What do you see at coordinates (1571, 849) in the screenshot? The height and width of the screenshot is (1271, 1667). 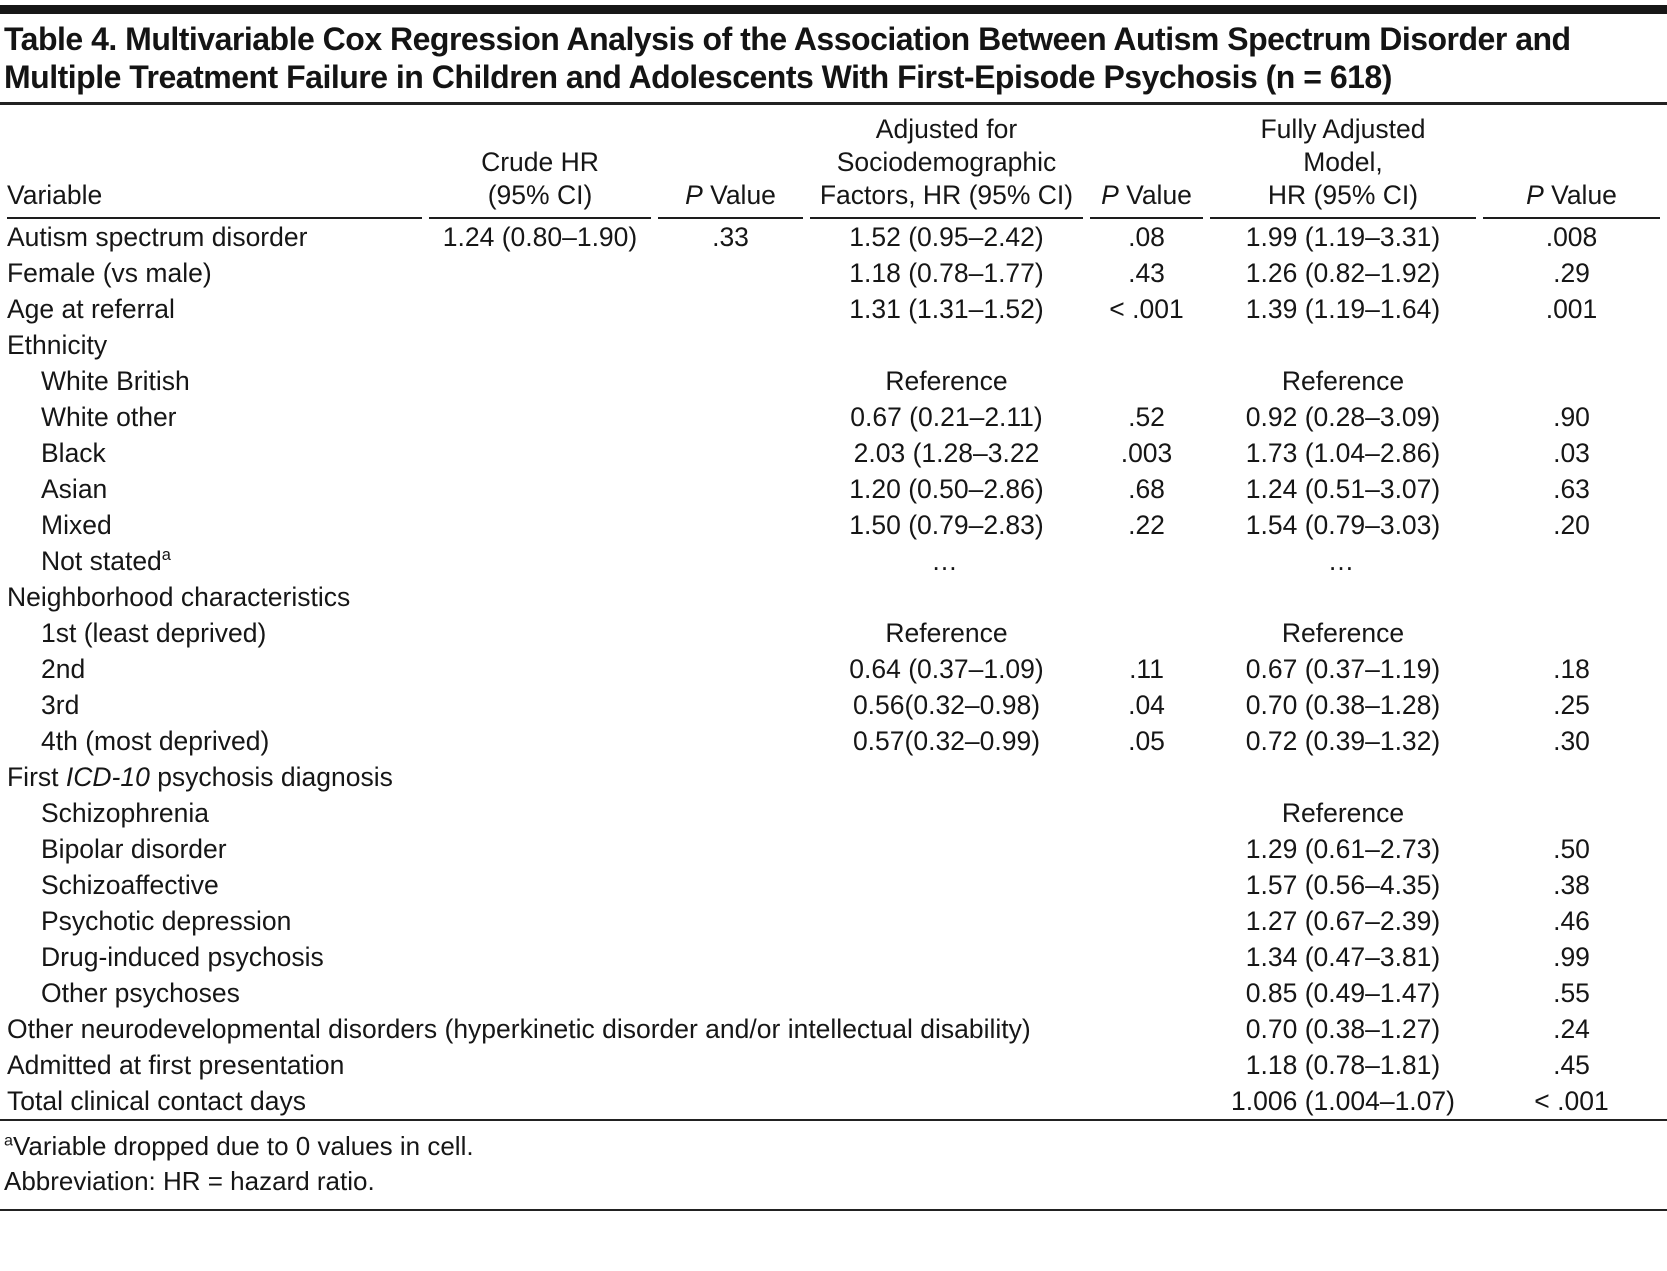 I see `cell: .50` at bounding box center [1571, 849].